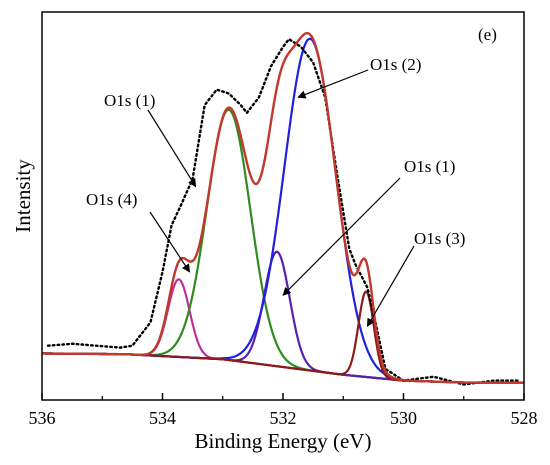 The width and height of the screenshot is (550, 465). Describe the element at coordinates (395, 64) in the screenshot. I see `annotation-label: O1s (2)` at that location.